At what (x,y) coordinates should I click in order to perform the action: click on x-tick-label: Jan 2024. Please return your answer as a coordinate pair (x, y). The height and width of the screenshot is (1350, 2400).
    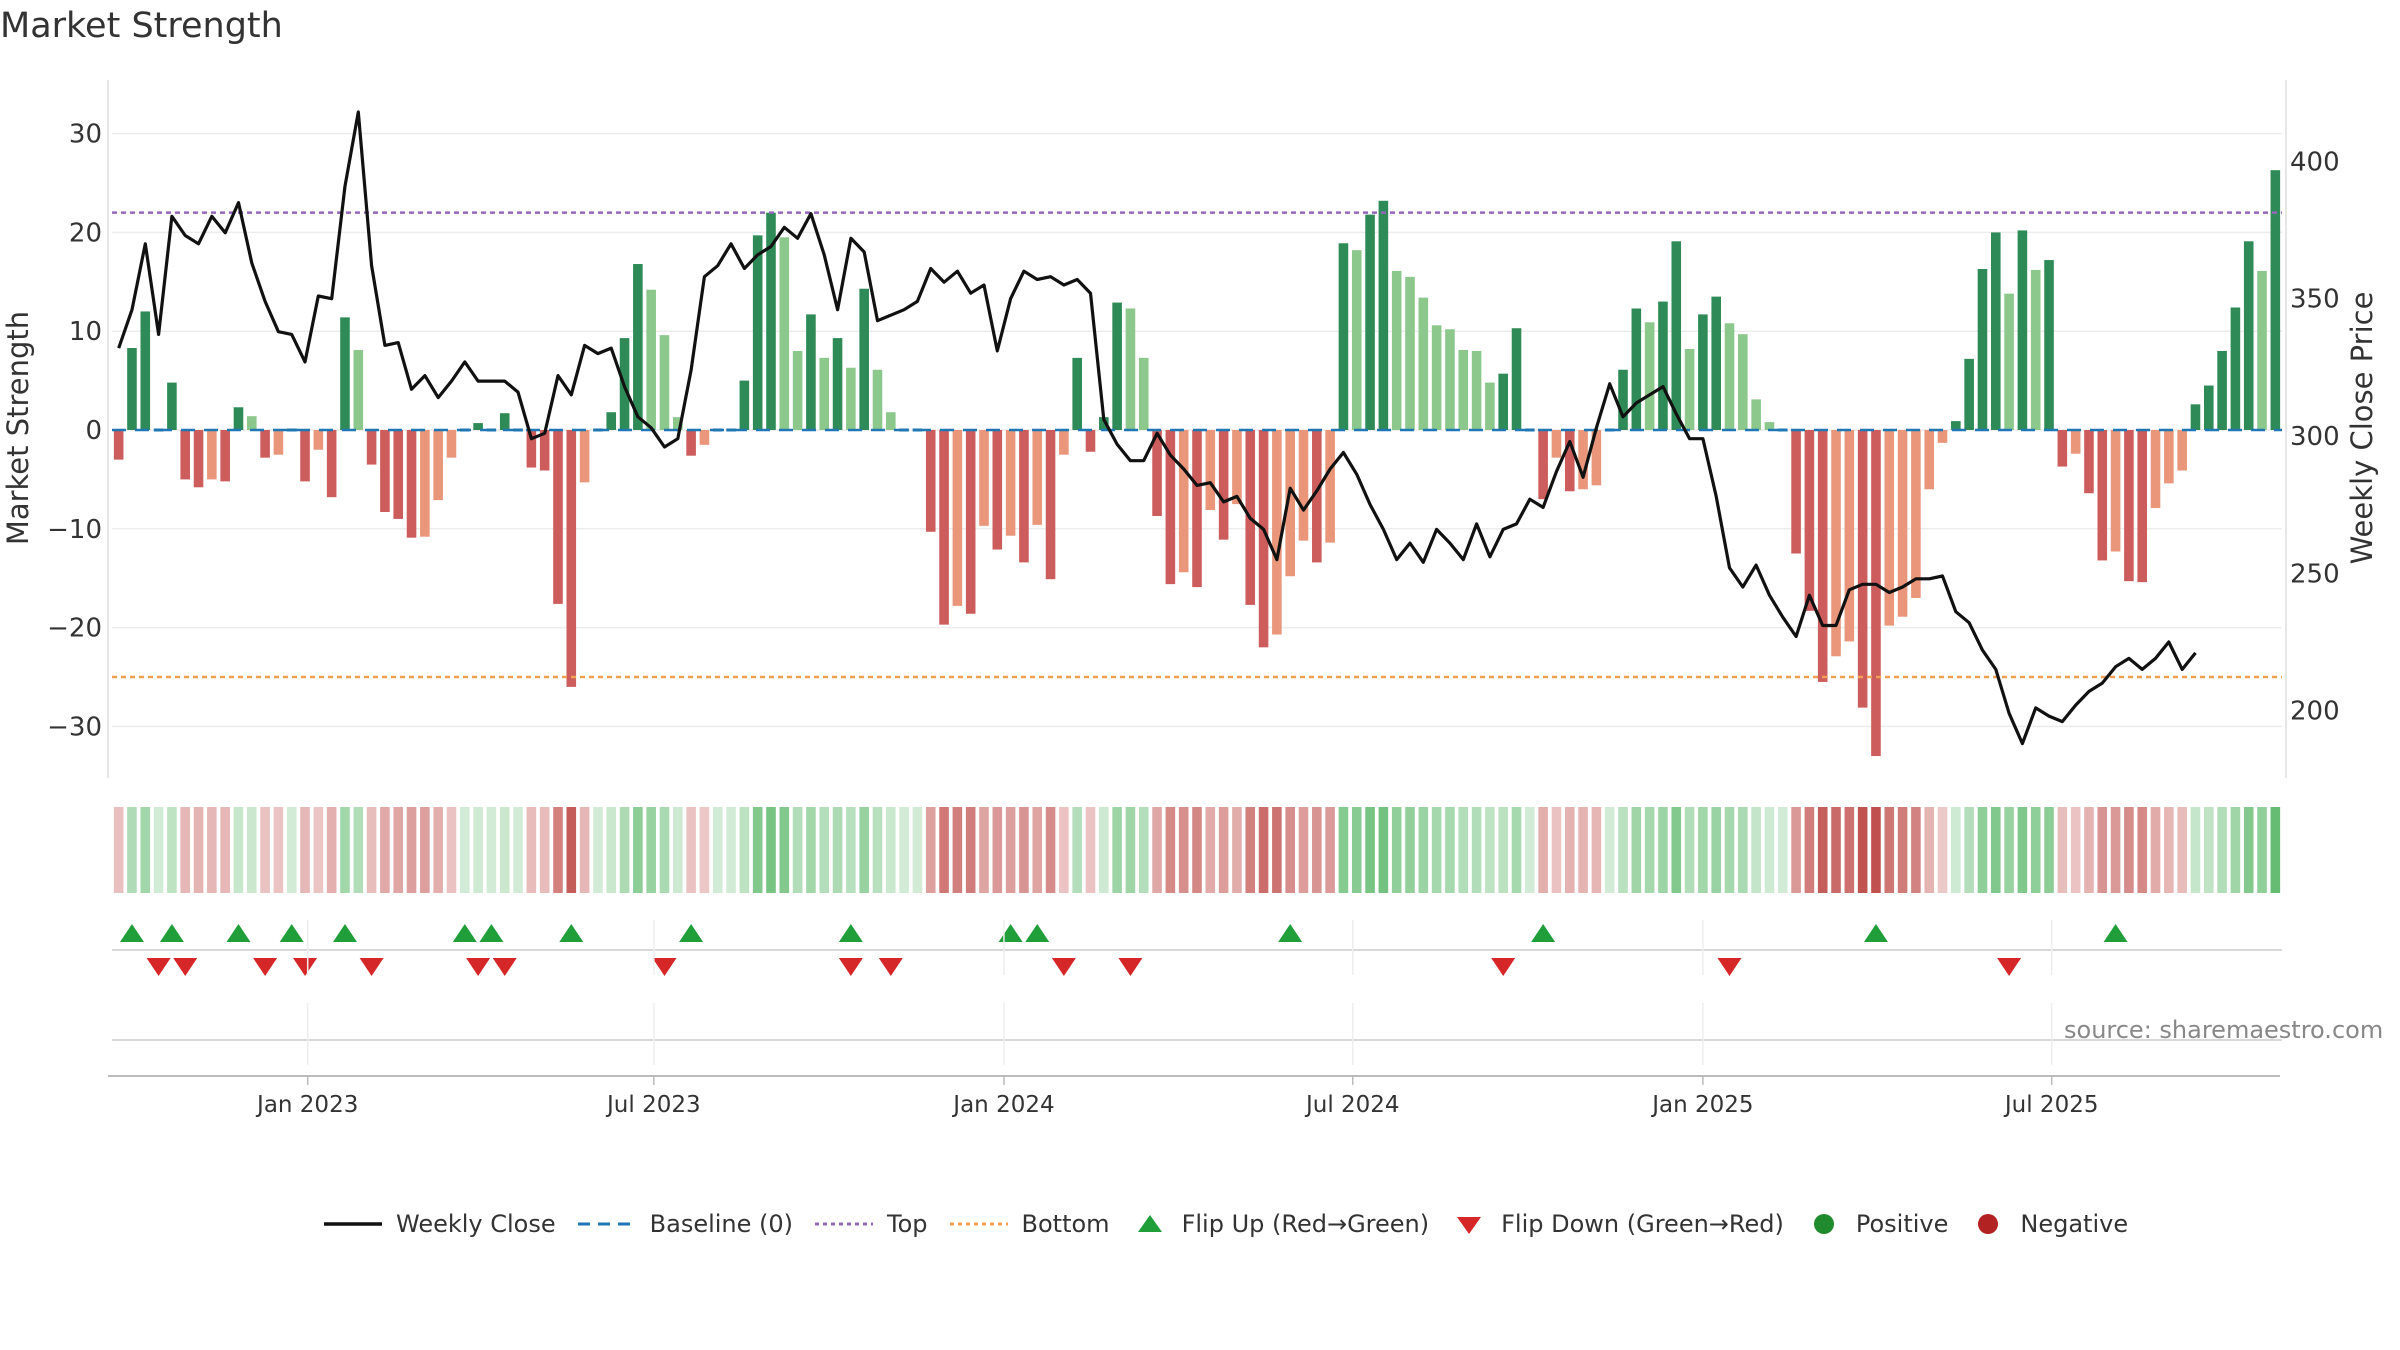
    Looking at the image, I should click on (1002, 1105).